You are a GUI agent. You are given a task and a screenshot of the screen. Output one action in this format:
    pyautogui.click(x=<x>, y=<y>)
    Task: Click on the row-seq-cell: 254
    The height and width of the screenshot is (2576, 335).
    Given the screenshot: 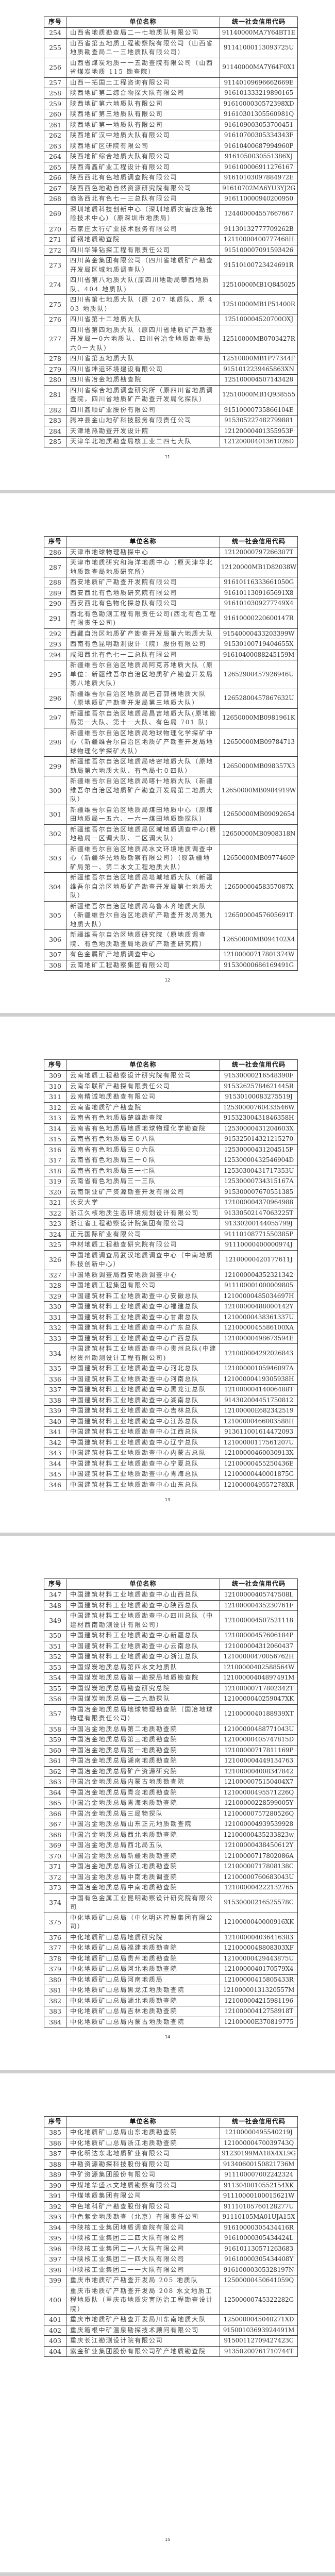 What is the action you would take?
    pyautogui.click(x=55, y=33)
    